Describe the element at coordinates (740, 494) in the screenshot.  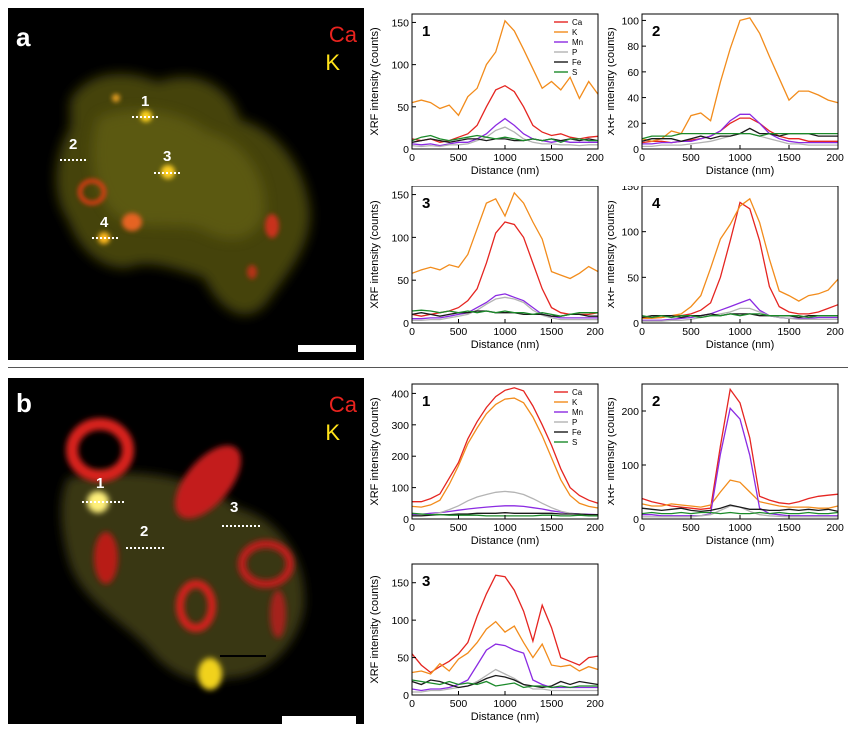
I see `chart-5-series-k` at that location.